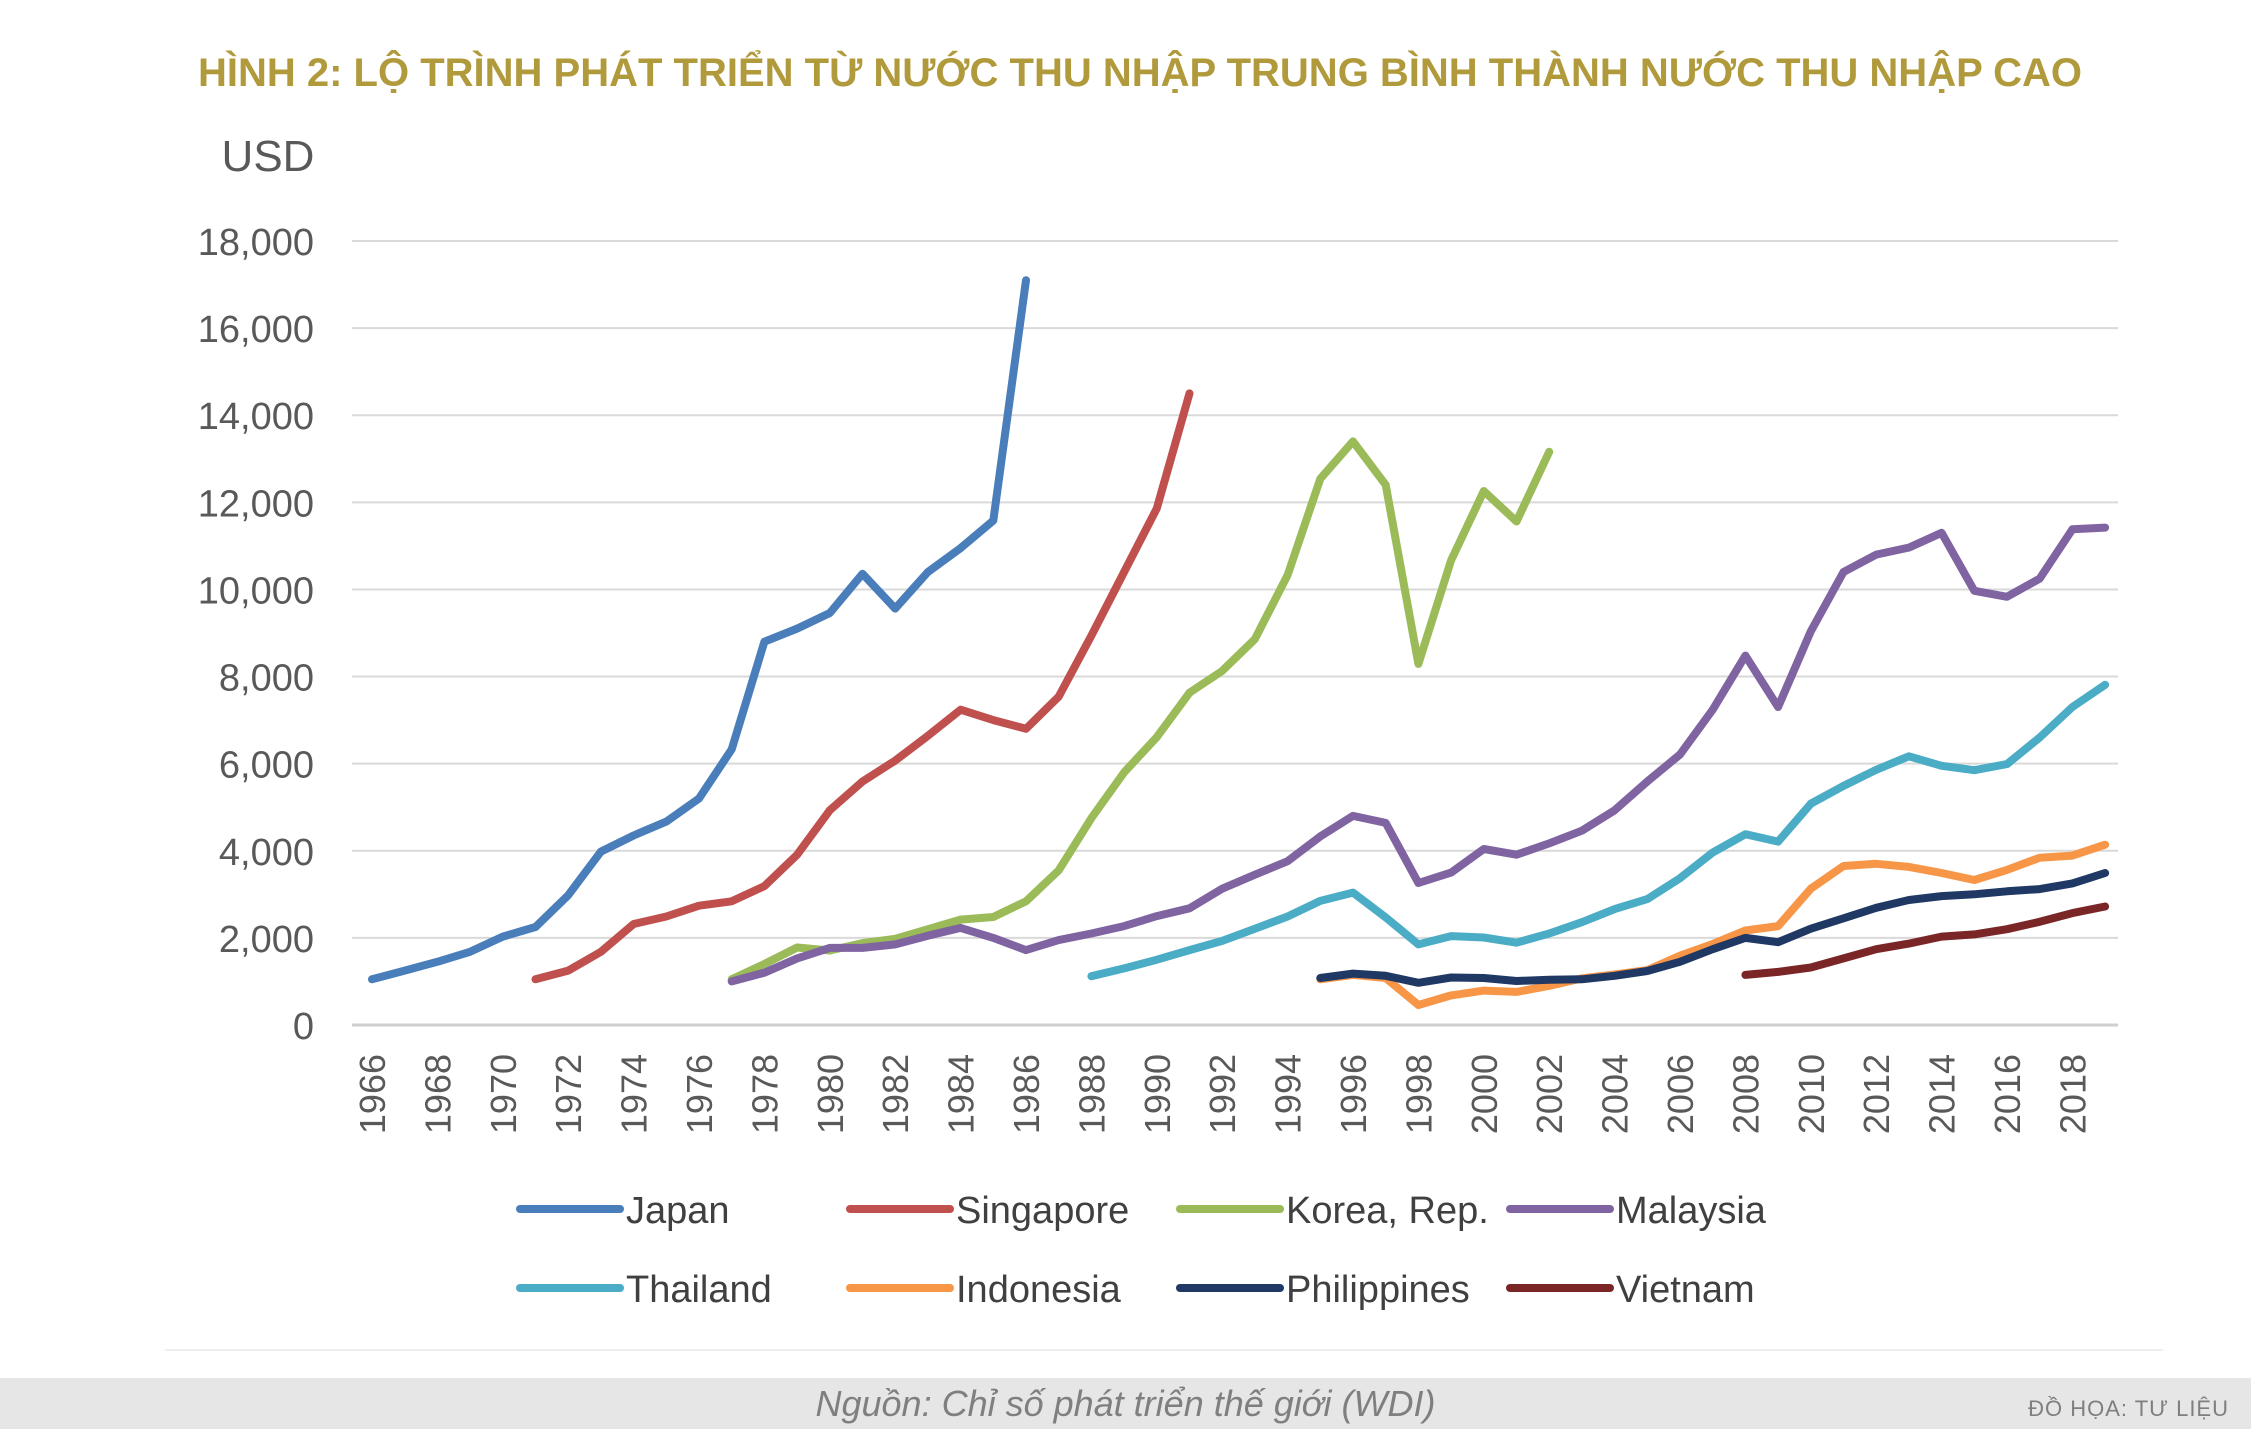  I want to click on series-line-philippines, so click(1713, 928).